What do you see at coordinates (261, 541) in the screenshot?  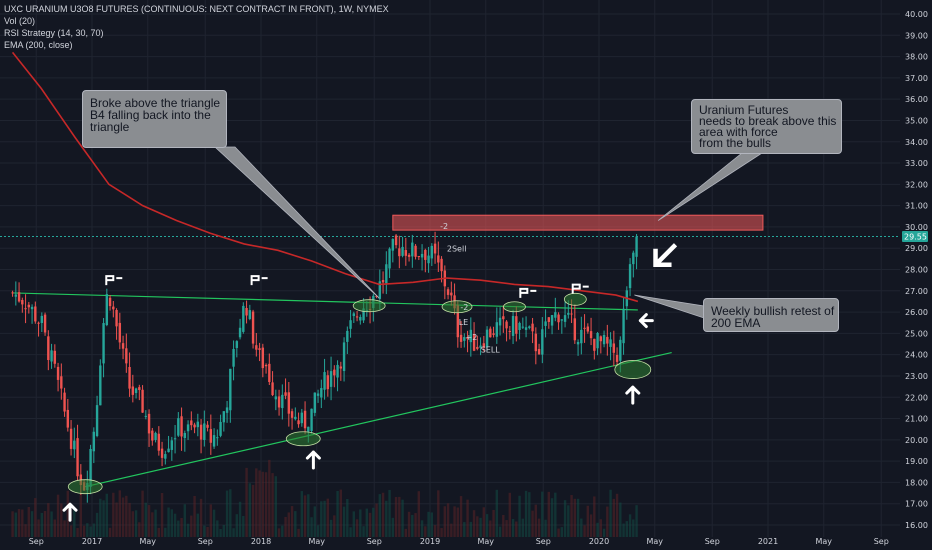 I see `x-tick-label: 2018` at bounding box center [261, 541].